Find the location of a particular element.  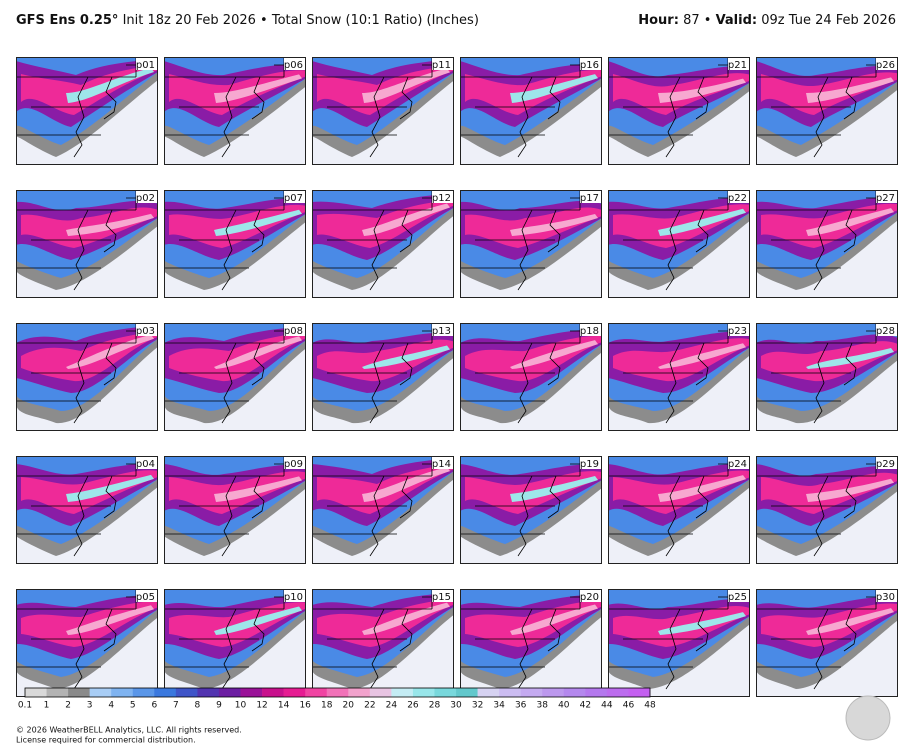

panel-label: p10 is located at coordinates (293, 597).